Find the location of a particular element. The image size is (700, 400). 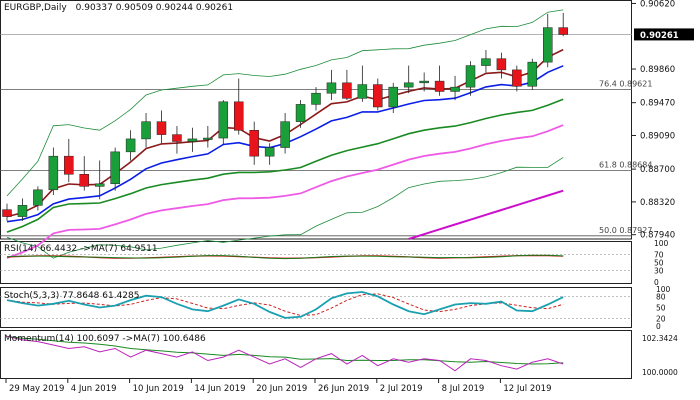

stoch-axis-label: 0 is located at coordinates (658, 326).